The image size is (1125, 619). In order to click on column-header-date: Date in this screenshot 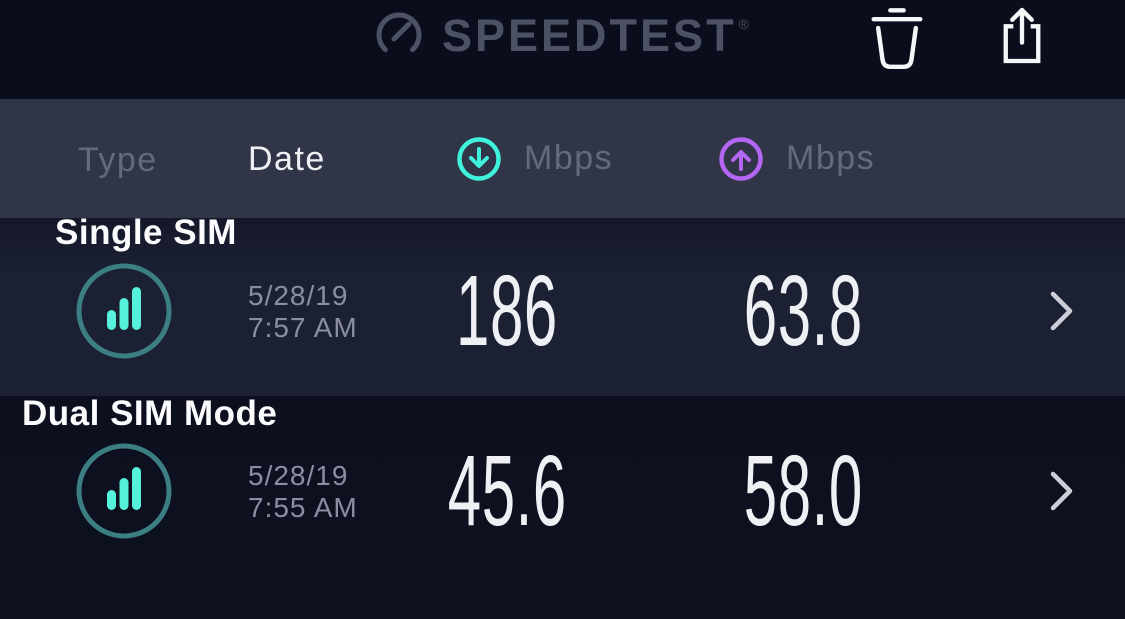, I will do `click(287, 158)`.